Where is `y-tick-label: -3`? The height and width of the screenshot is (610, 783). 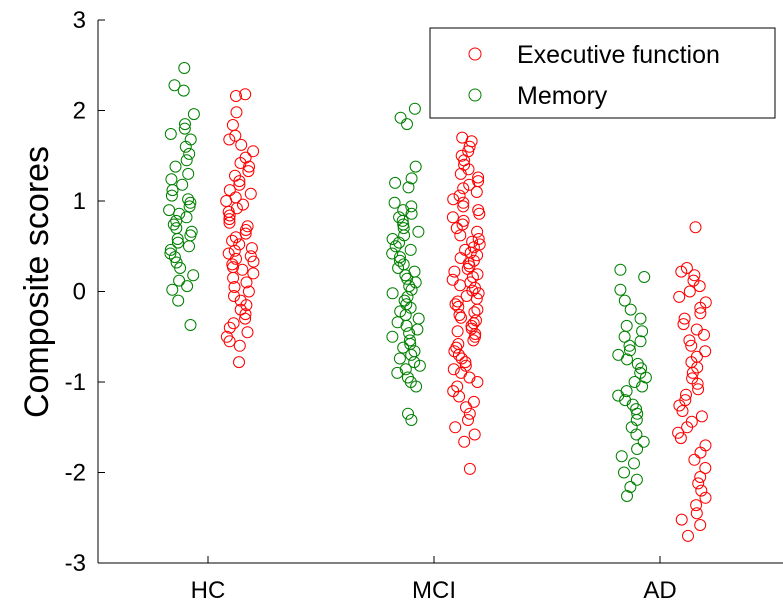
y-tick-label: -3 is located at coordinates (75, 563).